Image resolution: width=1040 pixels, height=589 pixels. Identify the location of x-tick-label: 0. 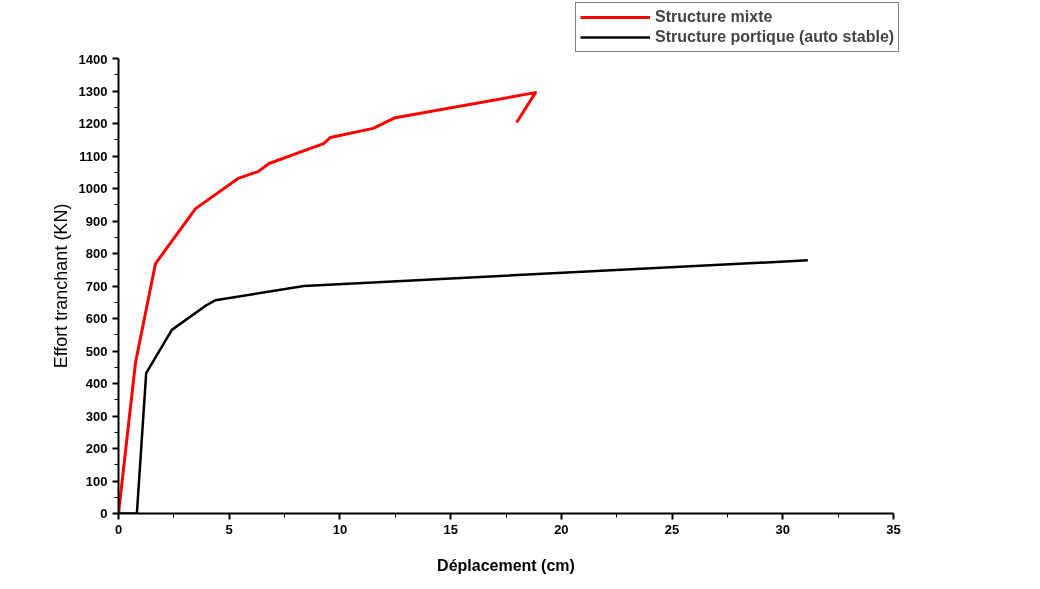
(118, 529).